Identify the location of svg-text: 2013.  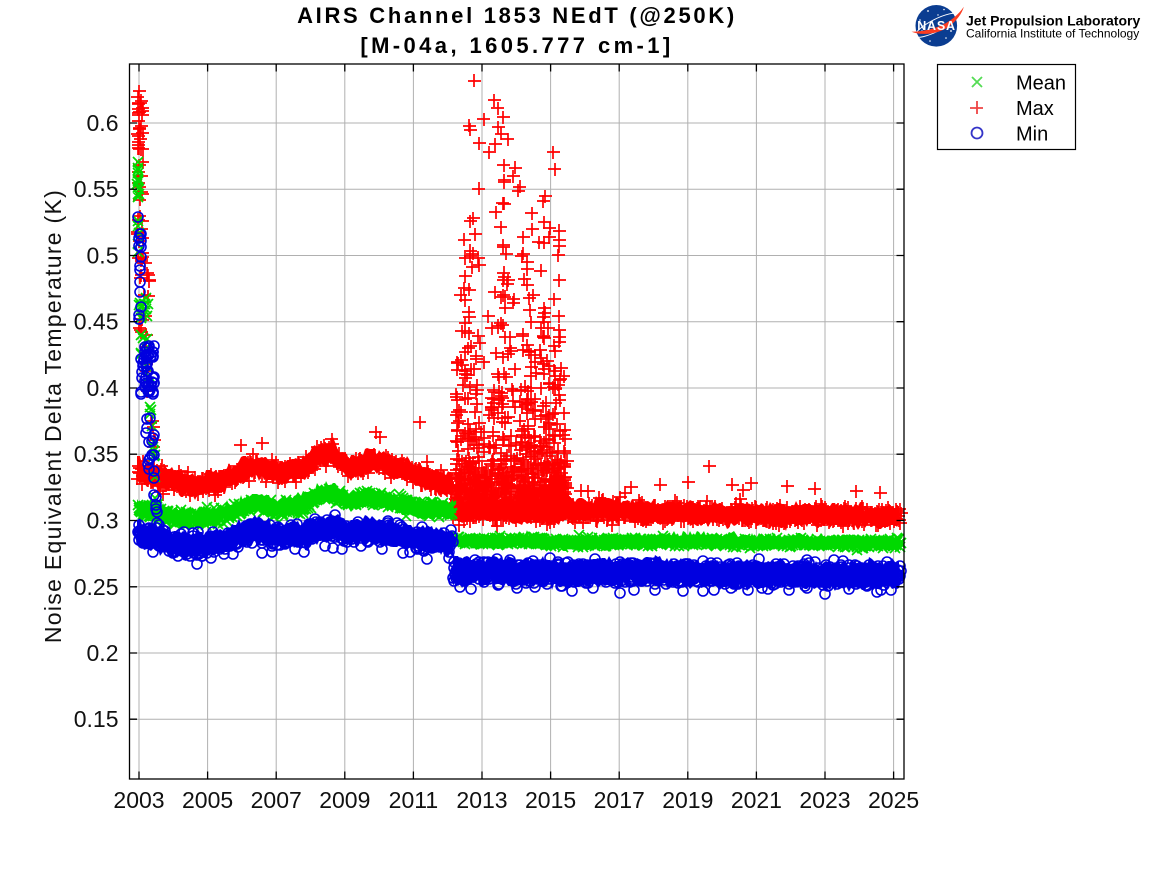
(481, 800).